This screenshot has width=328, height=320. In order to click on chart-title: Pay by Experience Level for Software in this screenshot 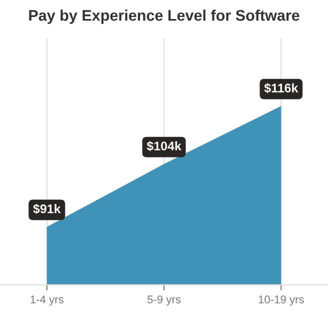, I will do `click(164, 17)`.